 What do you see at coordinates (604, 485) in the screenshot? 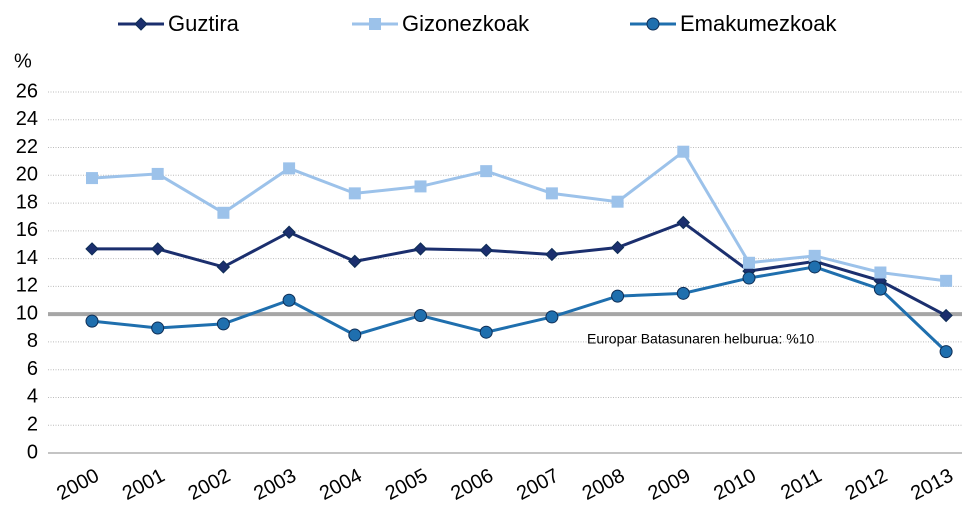
I see `x-tick-label: 2008` at bounding box center [604, 485].